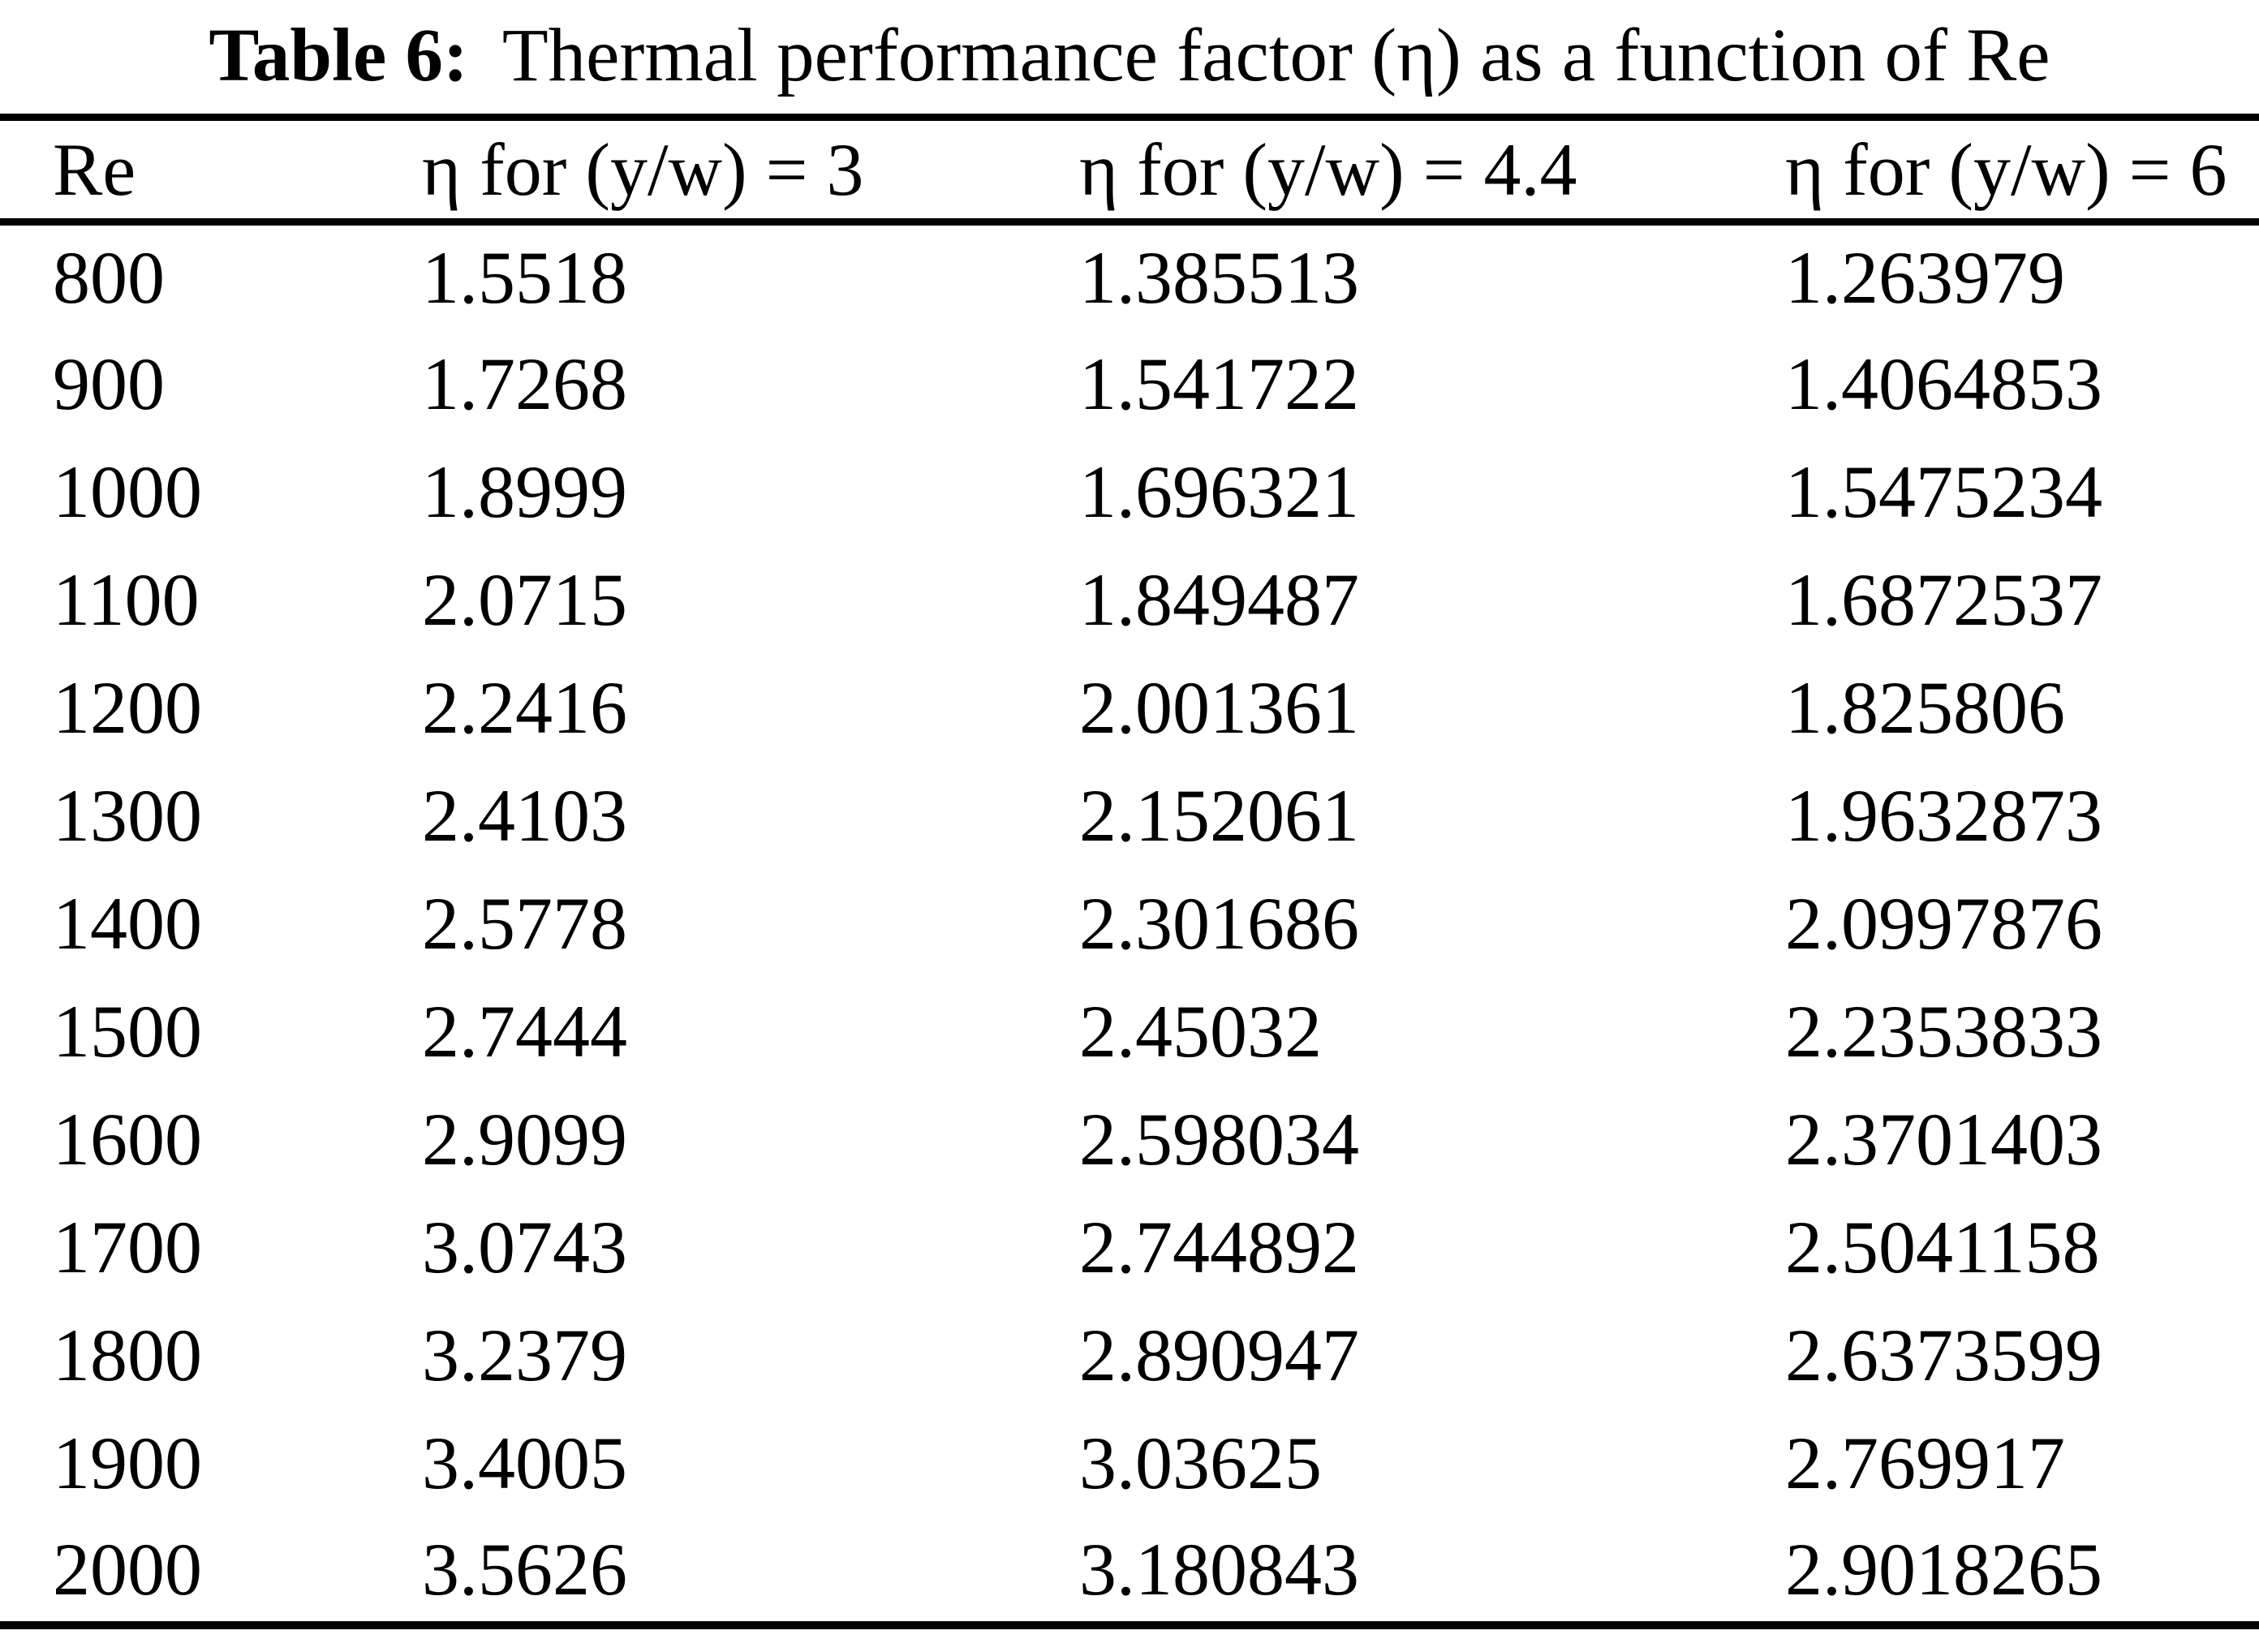 The width and height of the screenshot is (2259, 1652). Describe the element at coordinates (127, 923) in the screenshot. I see `table-cell: 1400` at that location.